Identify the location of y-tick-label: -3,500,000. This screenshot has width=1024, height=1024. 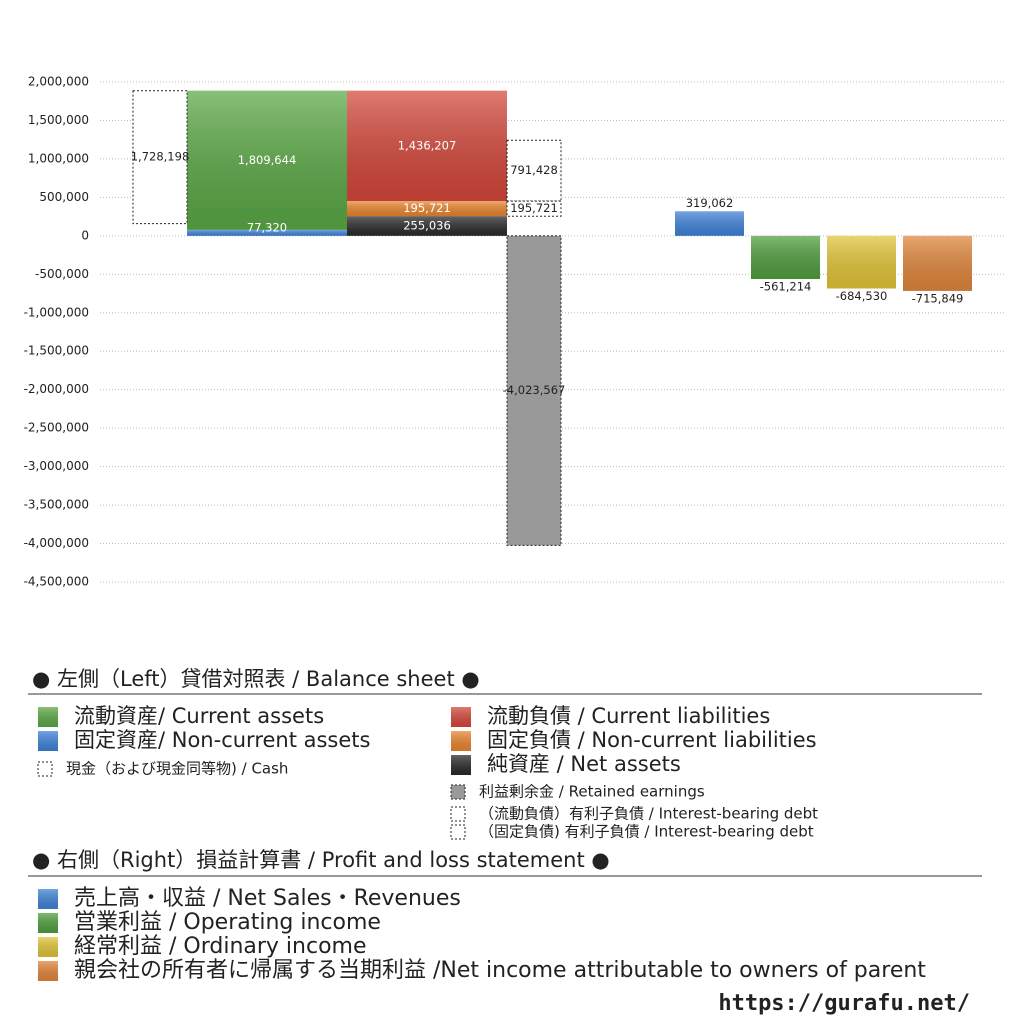
(56, 505).